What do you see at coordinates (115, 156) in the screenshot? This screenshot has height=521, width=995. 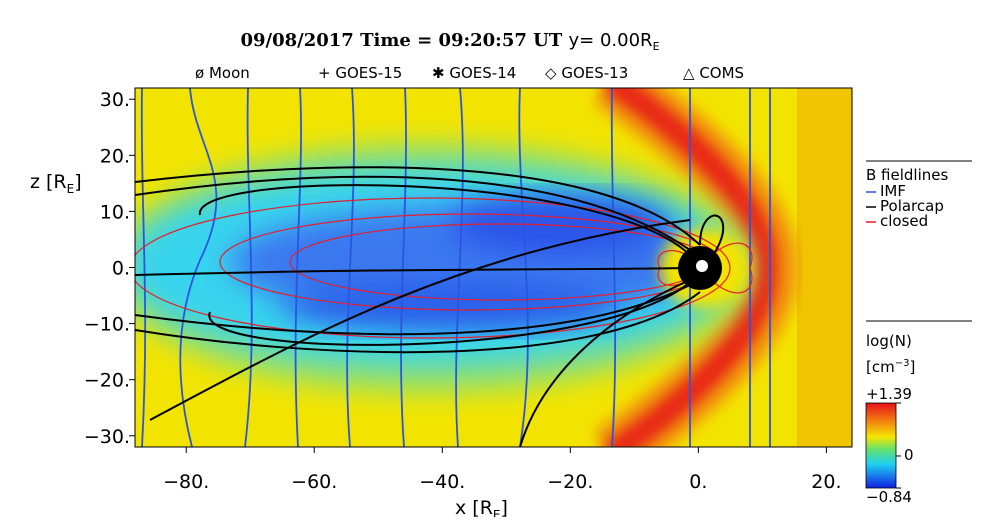 I see `y-tick-label: 20.` at bounding box center [115, 156].